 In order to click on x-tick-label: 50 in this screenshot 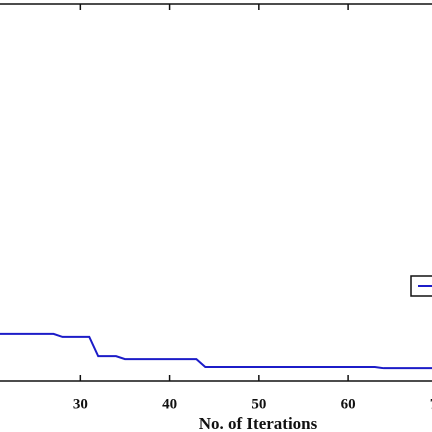, I will do `click(258, 404)`.